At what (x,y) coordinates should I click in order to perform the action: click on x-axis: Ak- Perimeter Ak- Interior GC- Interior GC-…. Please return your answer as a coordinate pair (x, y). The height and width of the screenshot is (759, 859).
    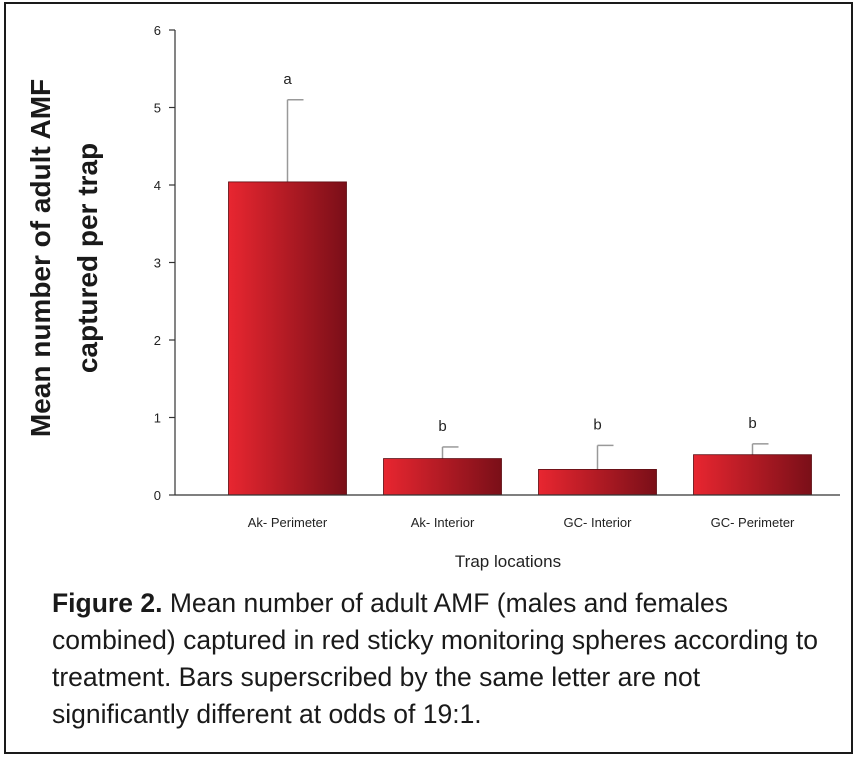
    Looking at the image, I should click on (507, 512).